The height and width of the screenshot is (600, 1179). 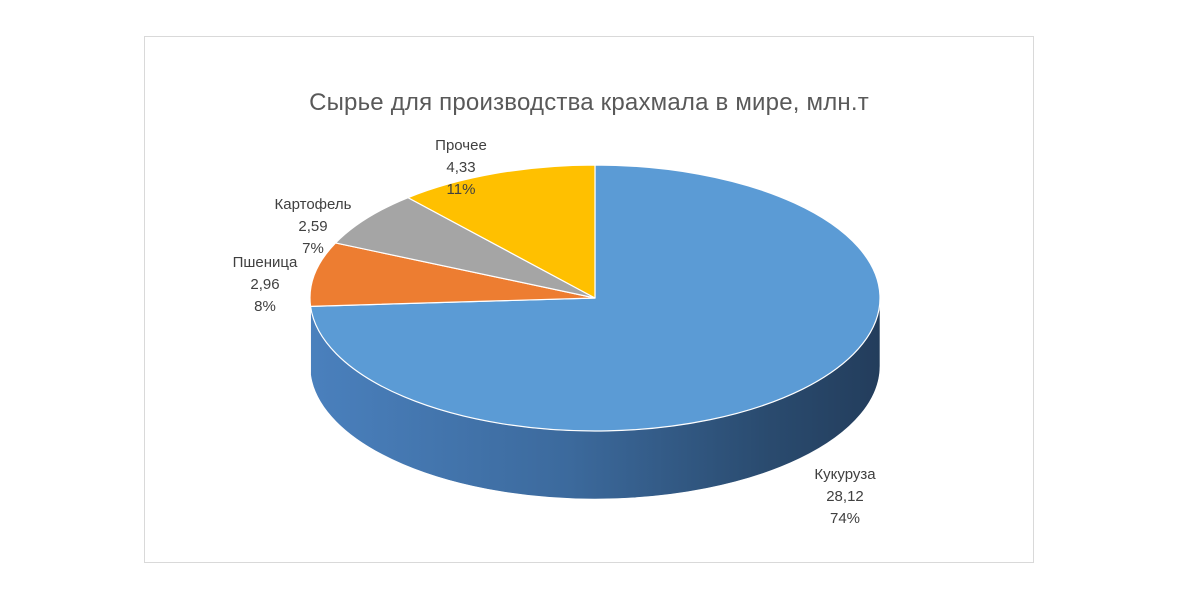 I want to click on slice-label-3: Прочее 4,33 11%, so click(x=461, y=167).